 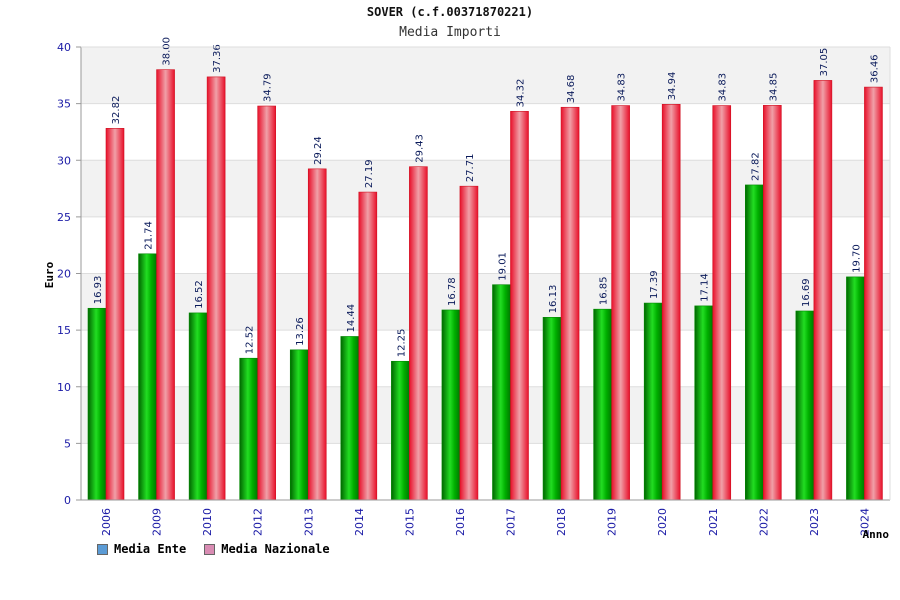 I want to click on y-tick-label: 0, so click(x=67, y=500).